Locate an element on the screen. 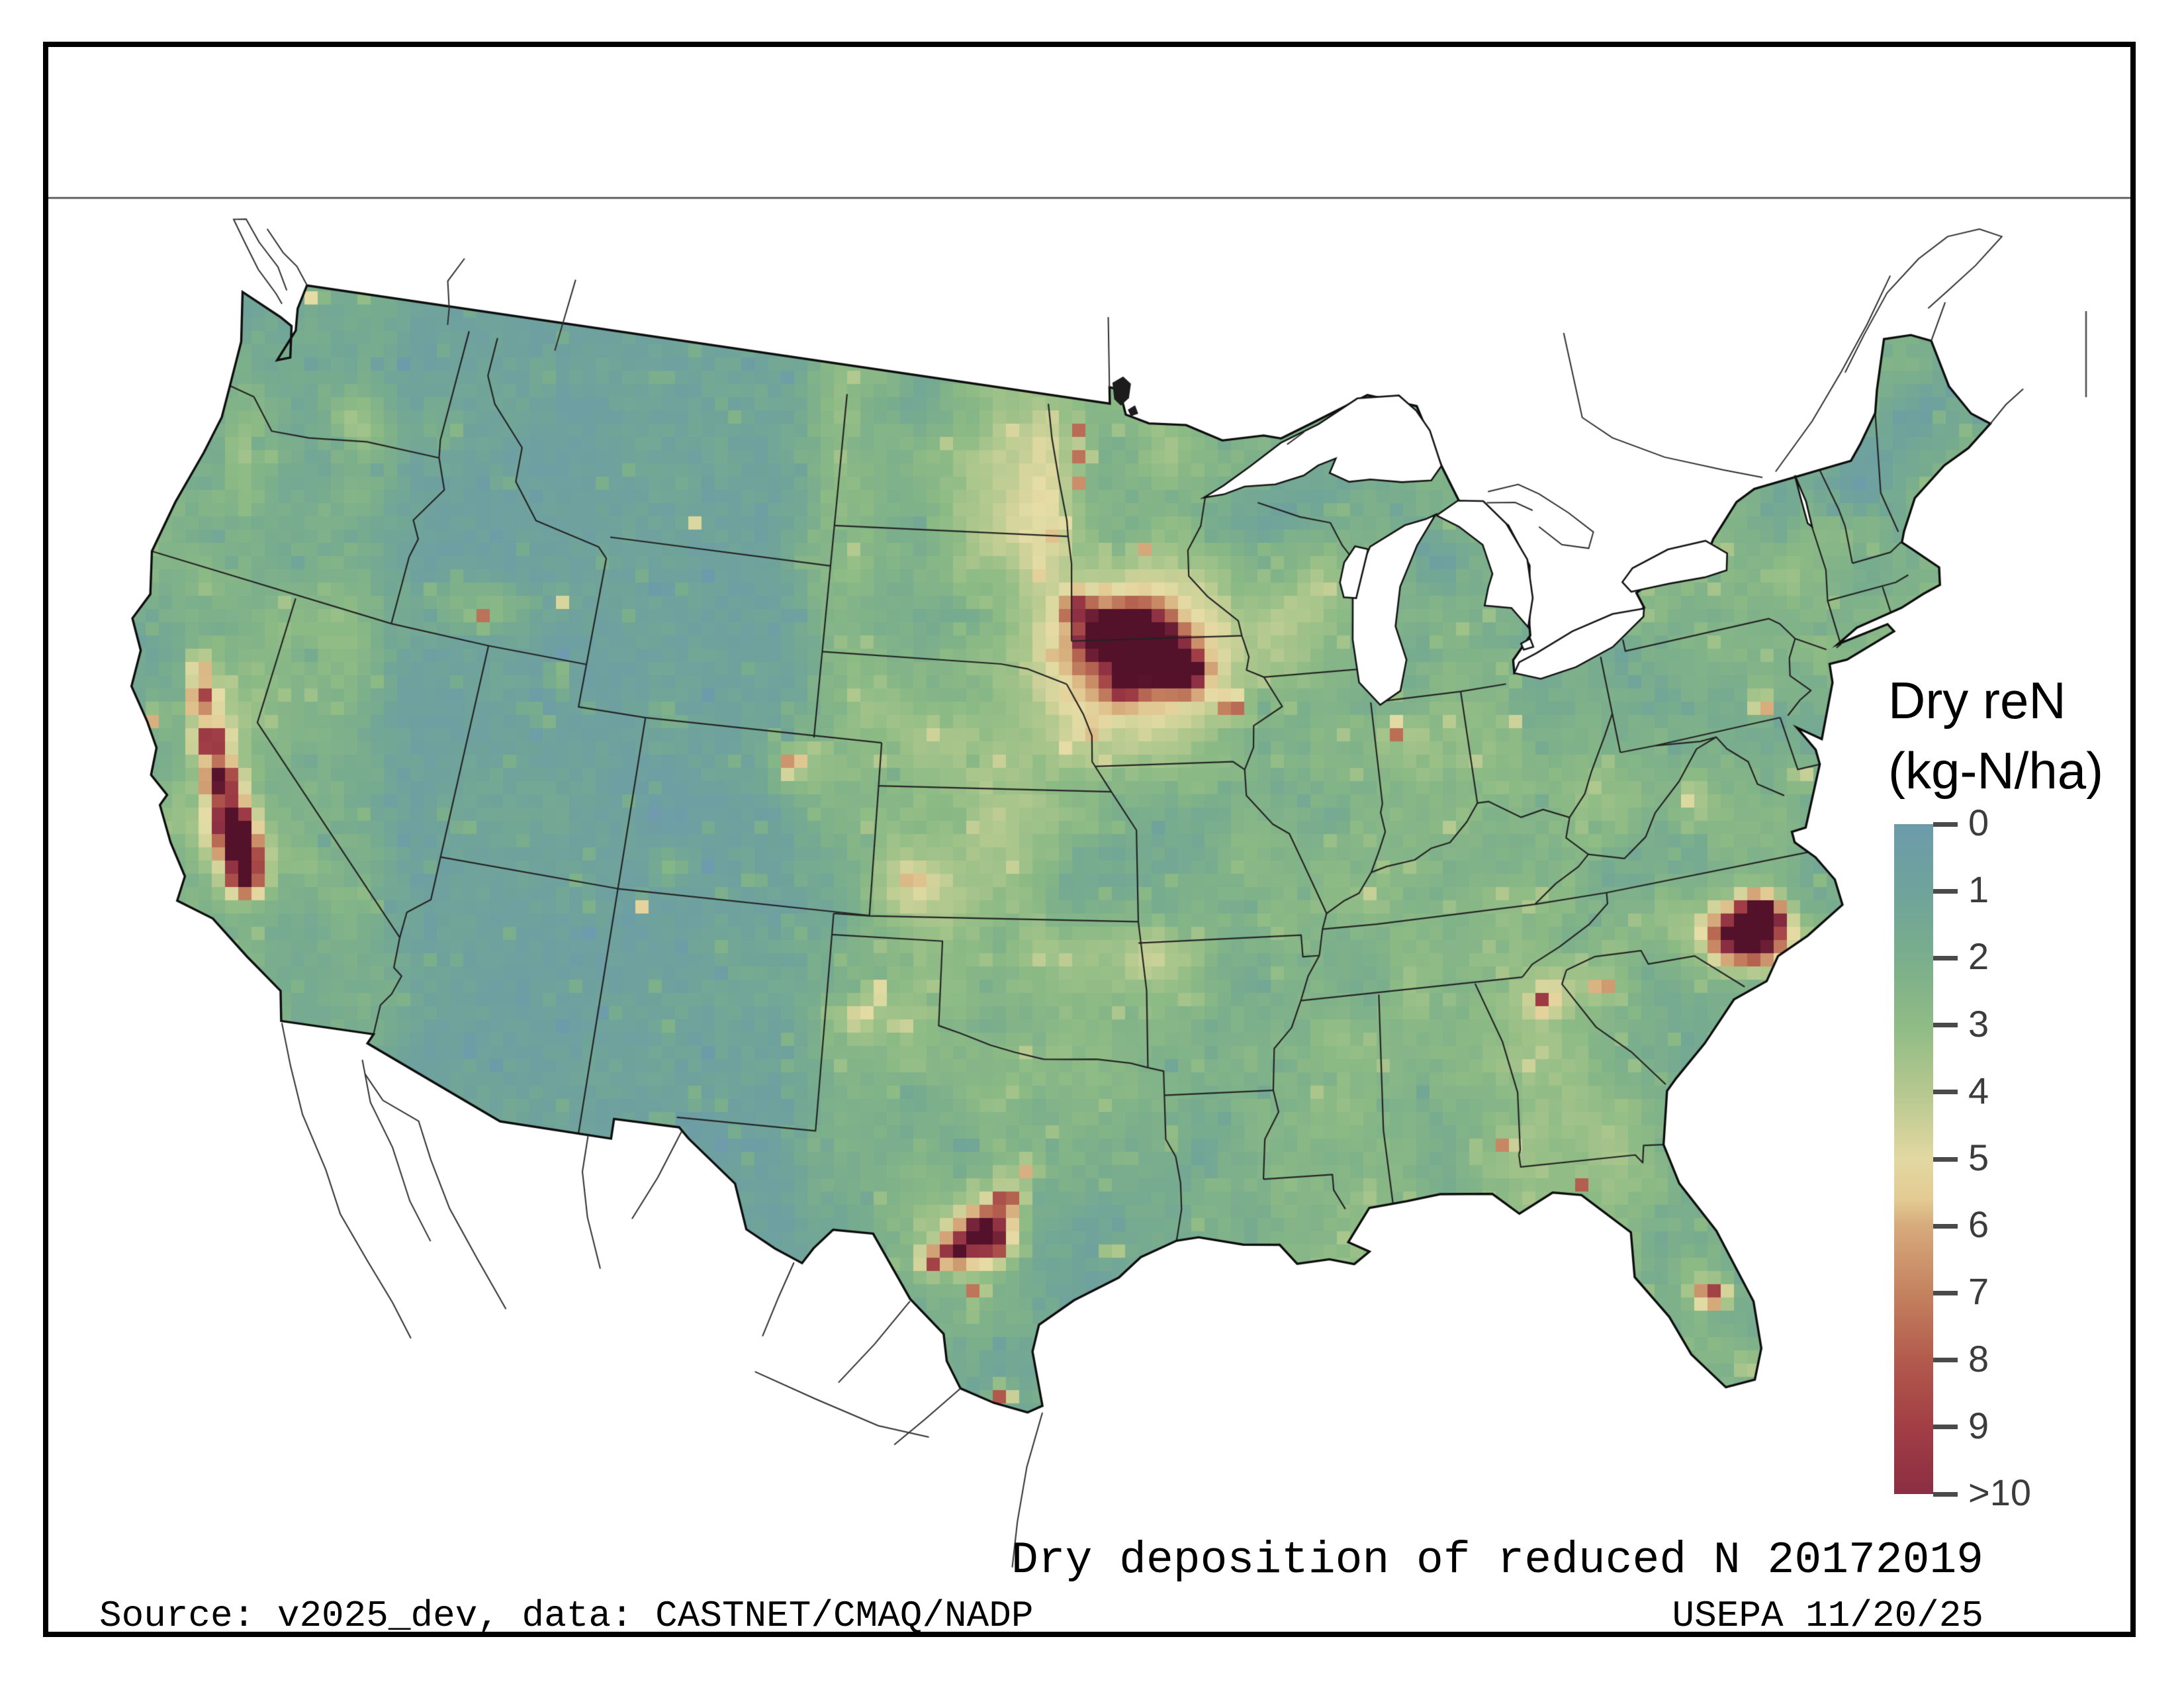 The height and width of the screenshot is (1688, 2184). legend-tick-axis: 0 1 2 3 4 5 6 7 8 9 >10 is located at coordinates (2033, 1157).